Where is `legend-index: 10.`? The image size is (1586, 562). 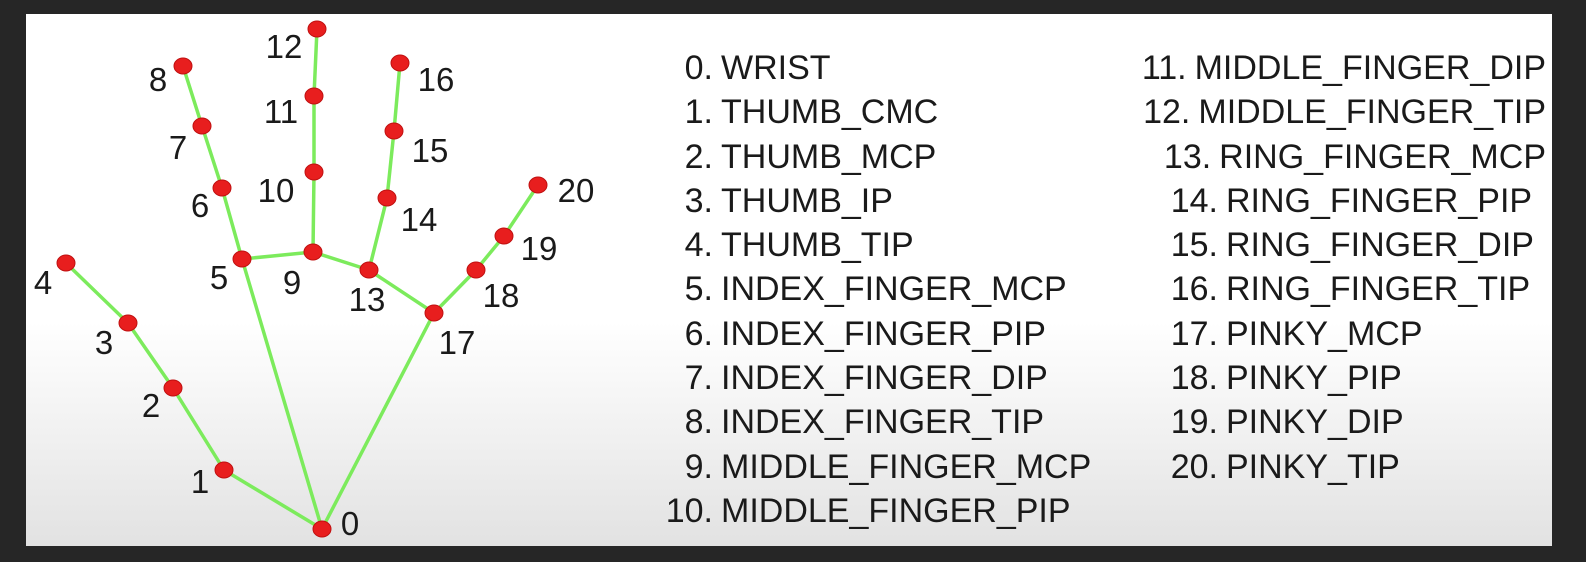
legend-index: 10. is located at coordinates (689, 510).